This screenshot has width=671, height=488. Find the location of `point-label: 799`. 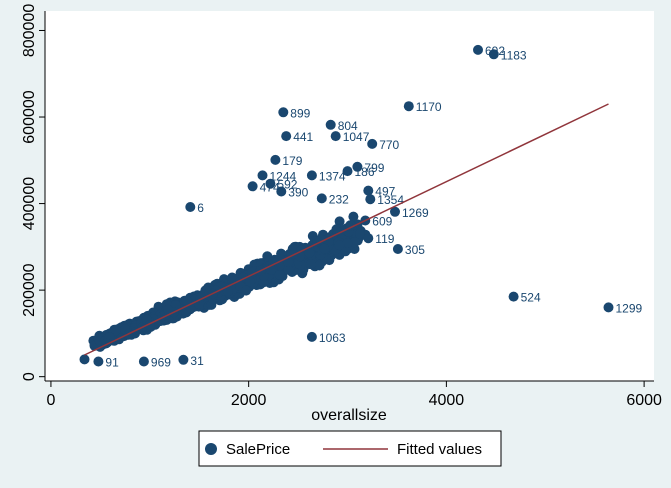

point-label: 799 is located at coordinates (374, 168).